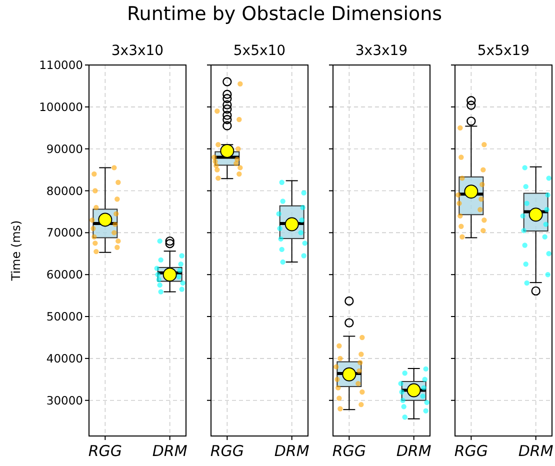 This screenshot has width=555, height=466. What do you see at coordinates (64, 149) in the screenshot?
I see `y-tick-label: 90000` at bounding box center [64, 149].